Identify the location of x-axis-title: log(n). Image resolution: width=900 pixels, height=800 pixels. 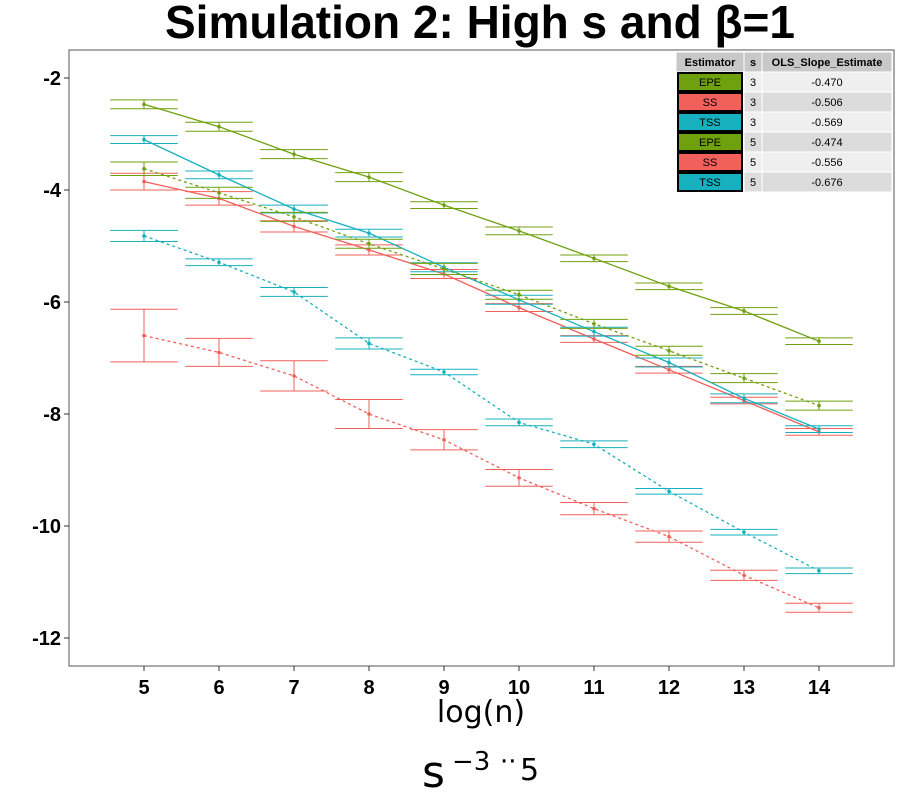
(481, 712).